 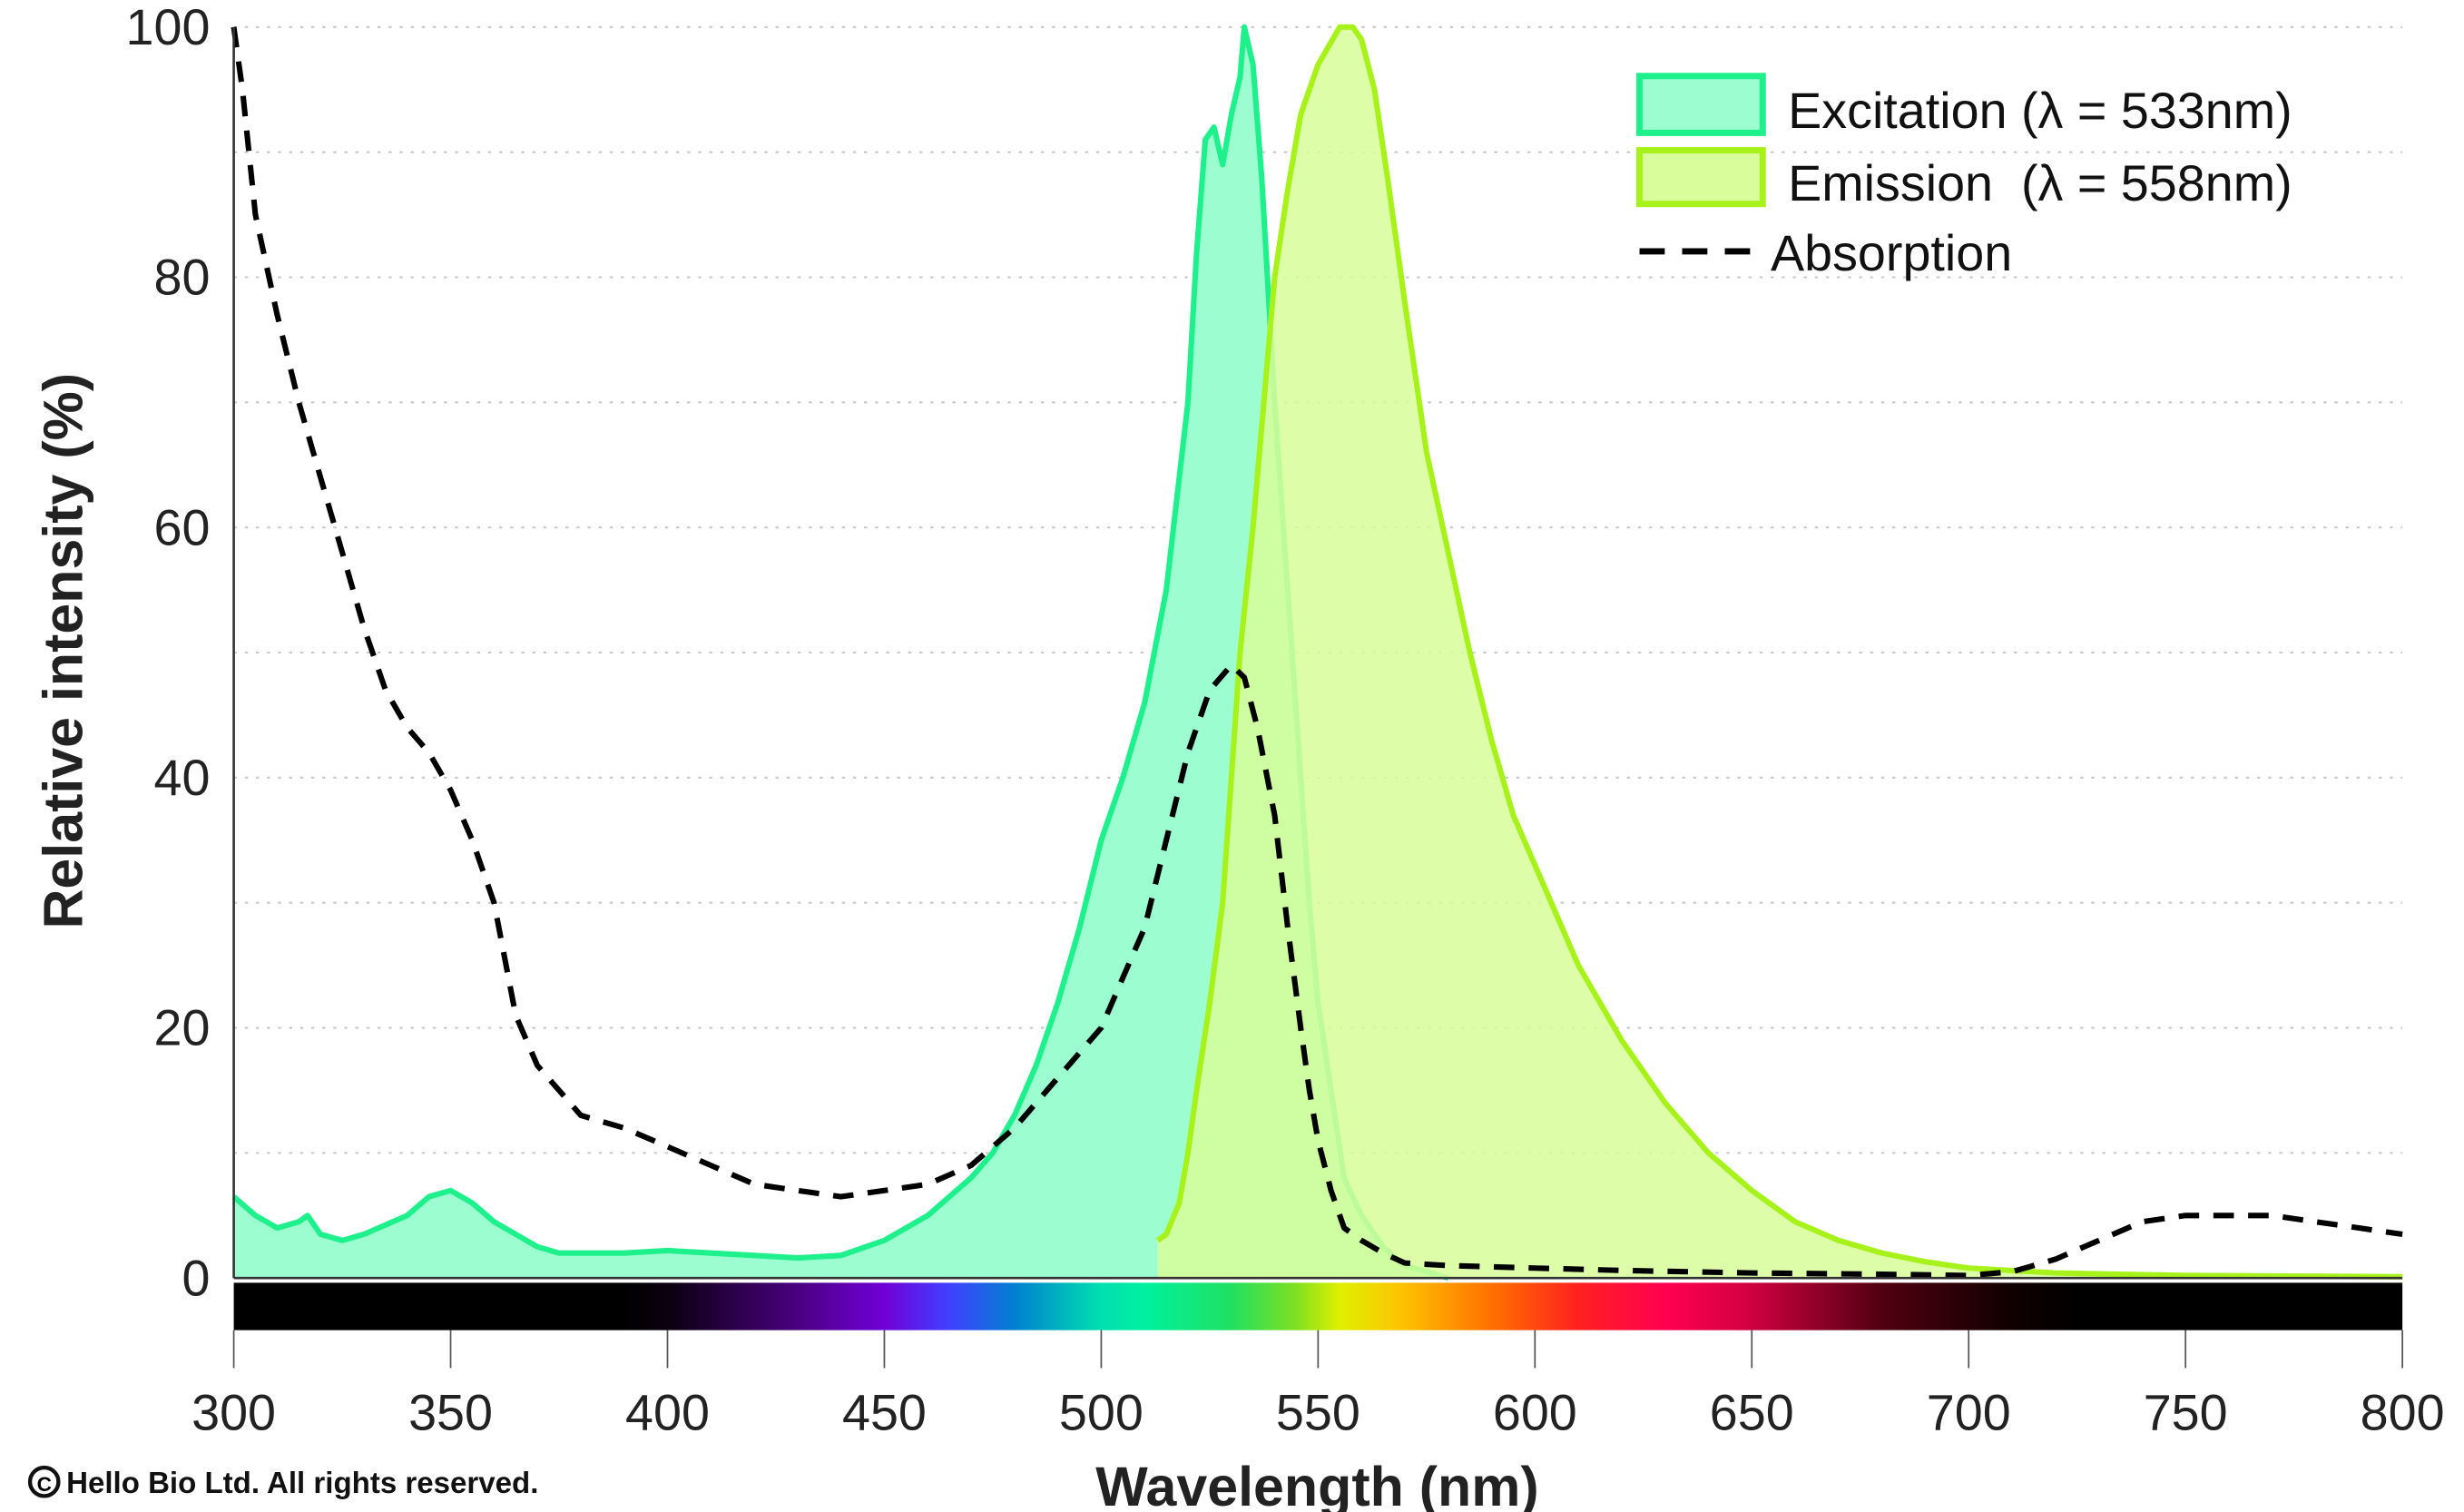 What do you see at coordinates (62, 651) in the screenshot?
I see `y-axis-label: Relative intensity (%)` at bounding box center [62, 651].